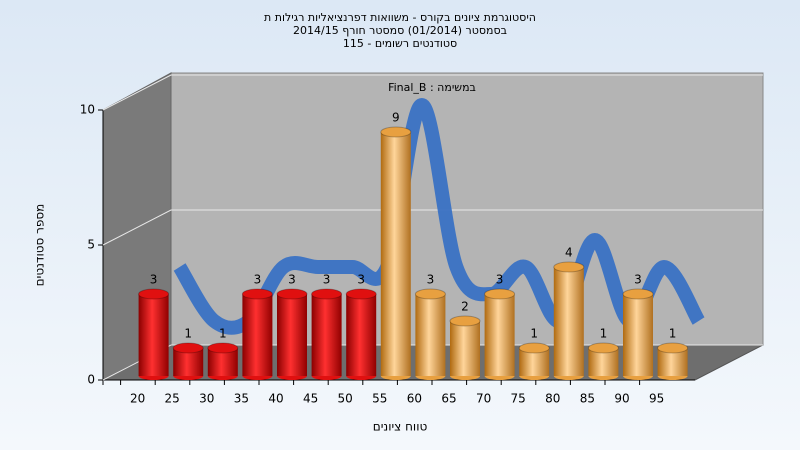 The image size is (800, 450). I want to click on x-axis-title: טווח ציונים, so click(400, 427).